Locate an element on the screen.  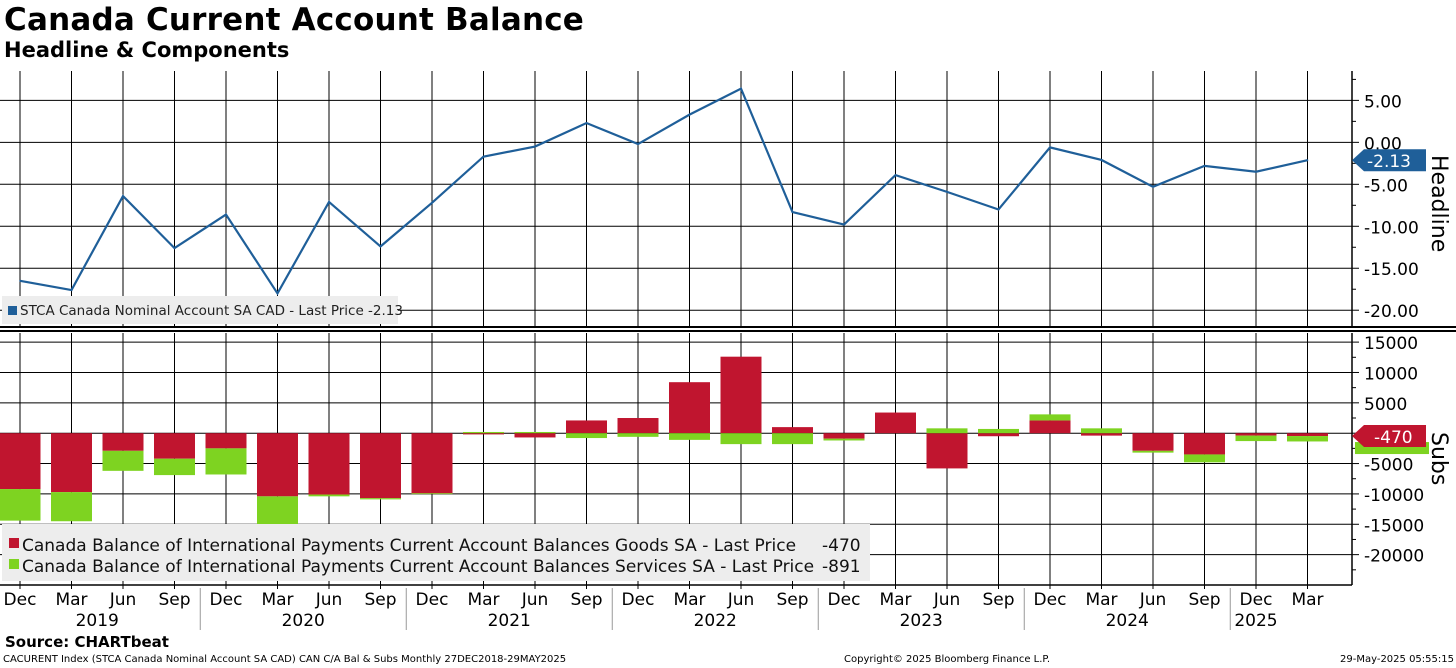
headline-legend-box is located at coordinates (200, 310).